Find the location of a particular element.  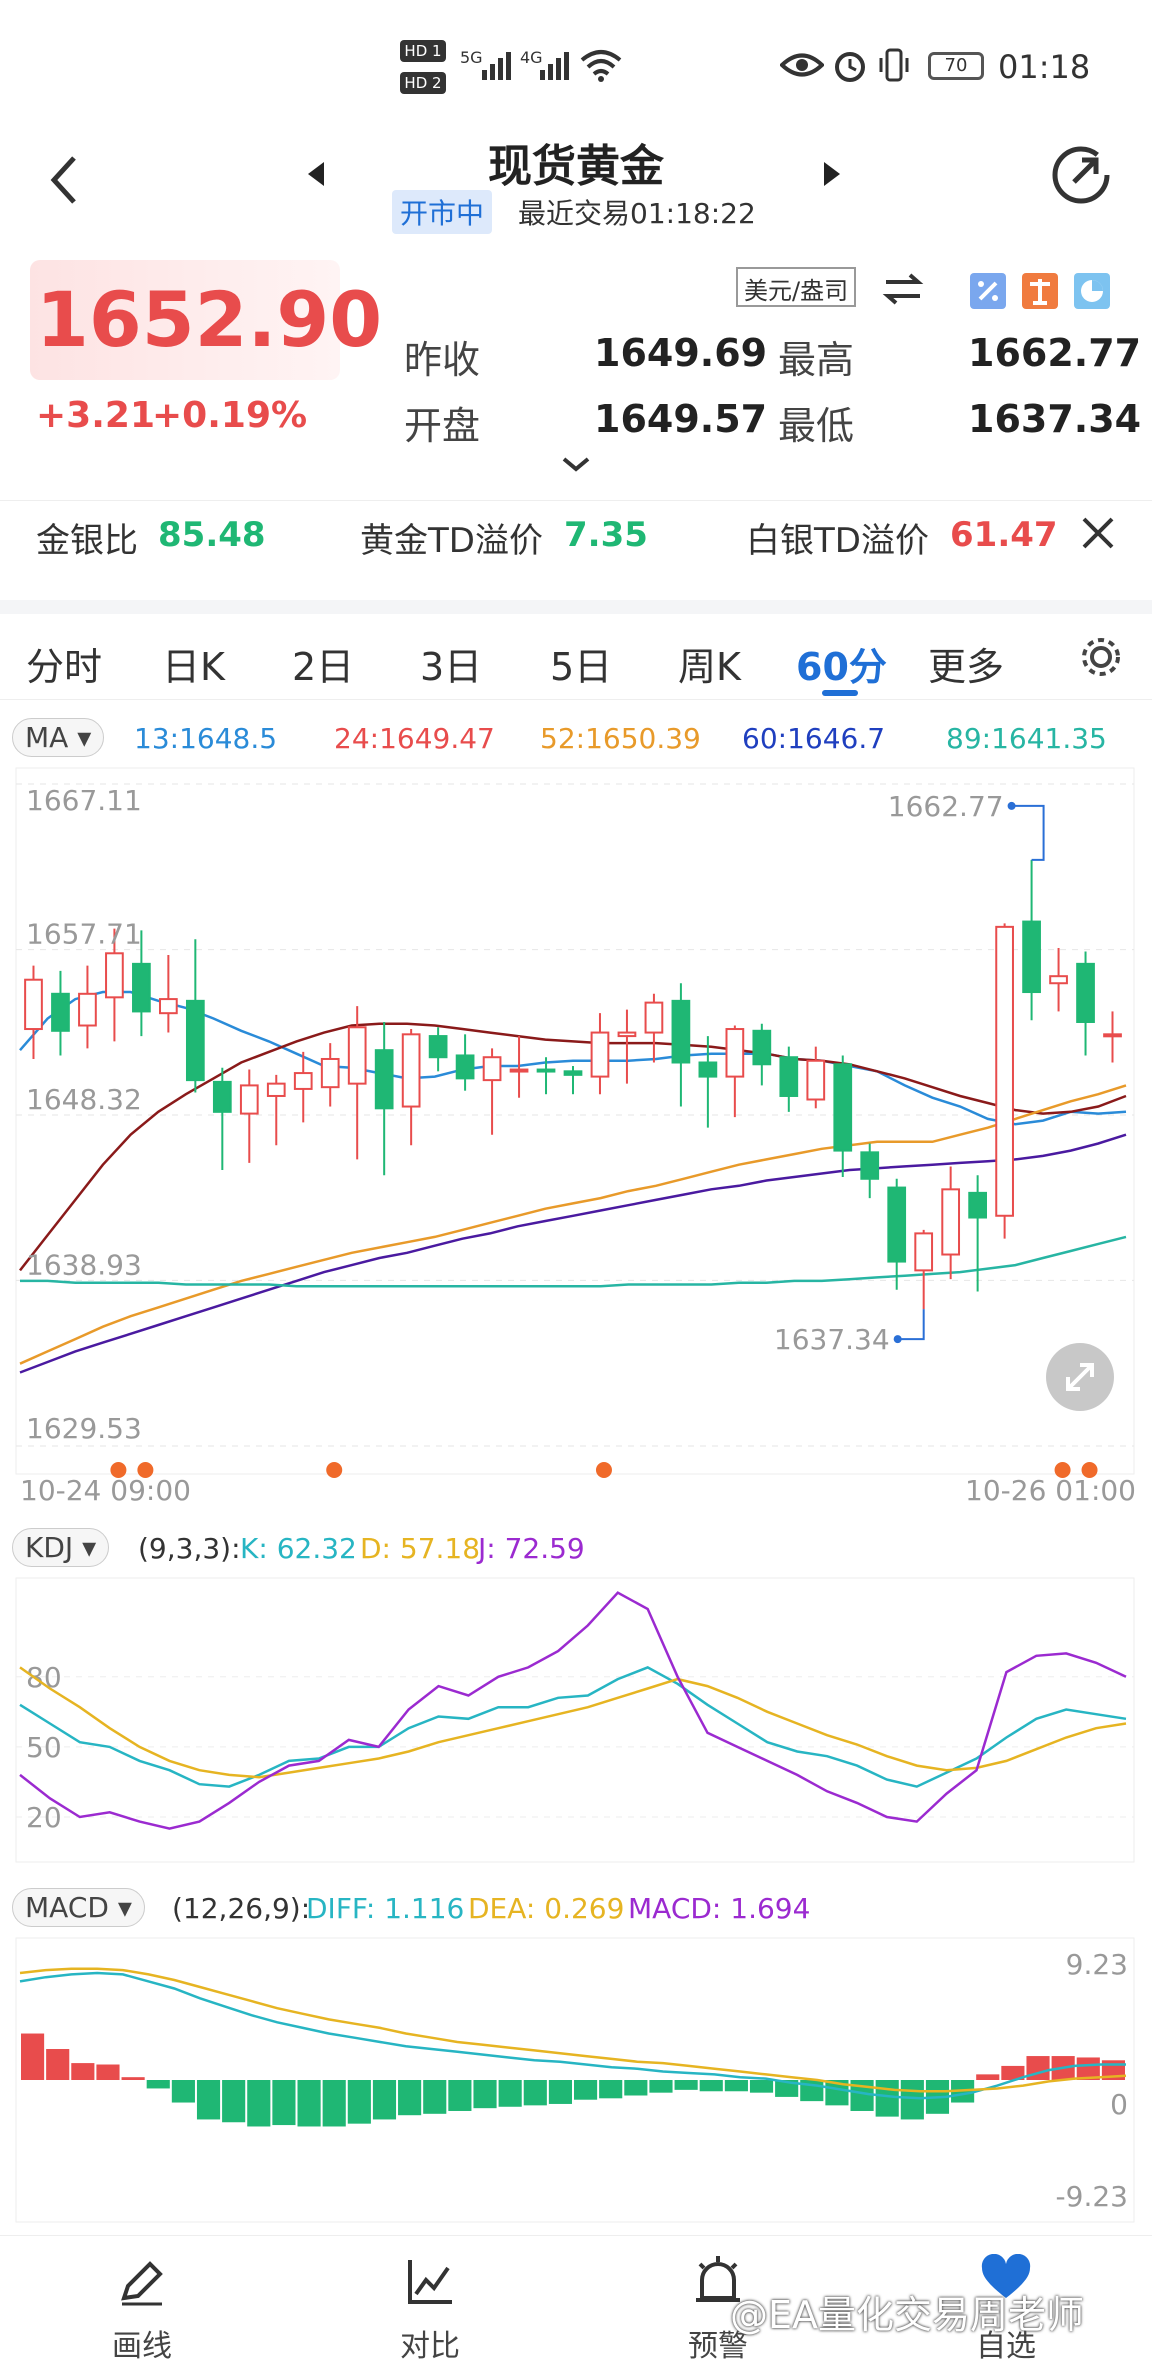

nav-compare-label: 对比 is located at coordinates (430, 2346).